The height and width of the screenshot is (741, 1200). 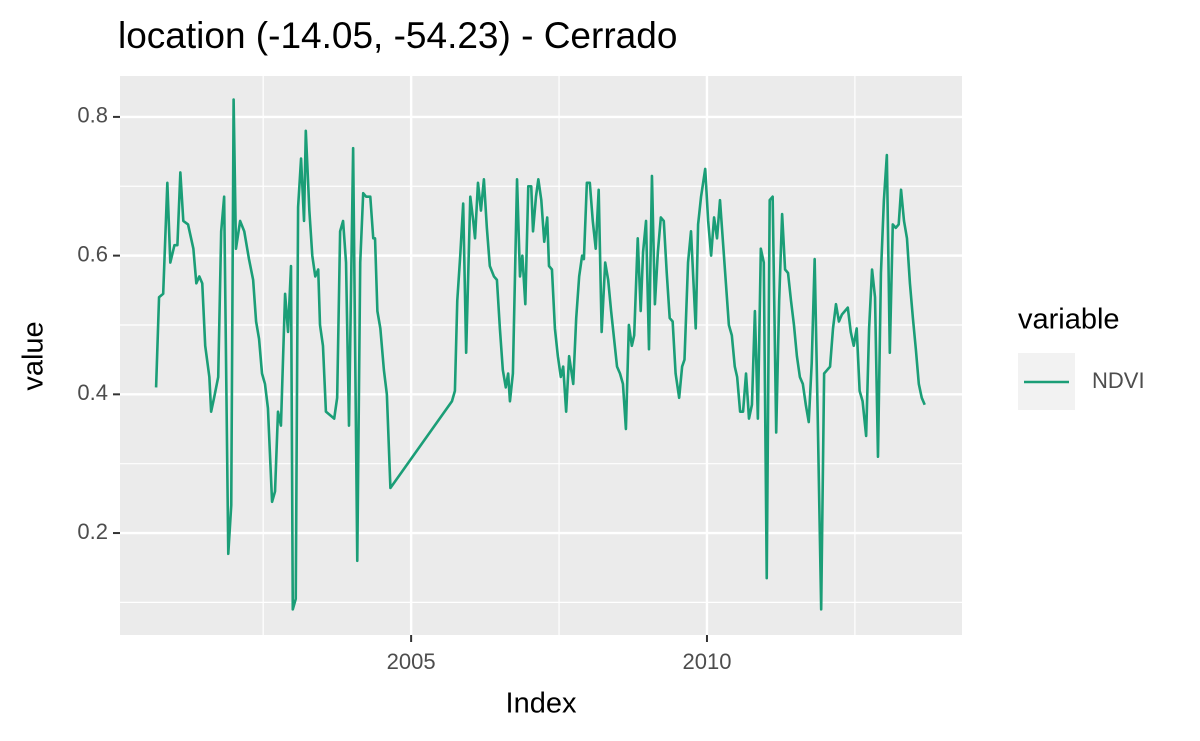 I want to click on chart-title: location (-14.05, -54.23) - Cerrado, so click(x=397, y=35).